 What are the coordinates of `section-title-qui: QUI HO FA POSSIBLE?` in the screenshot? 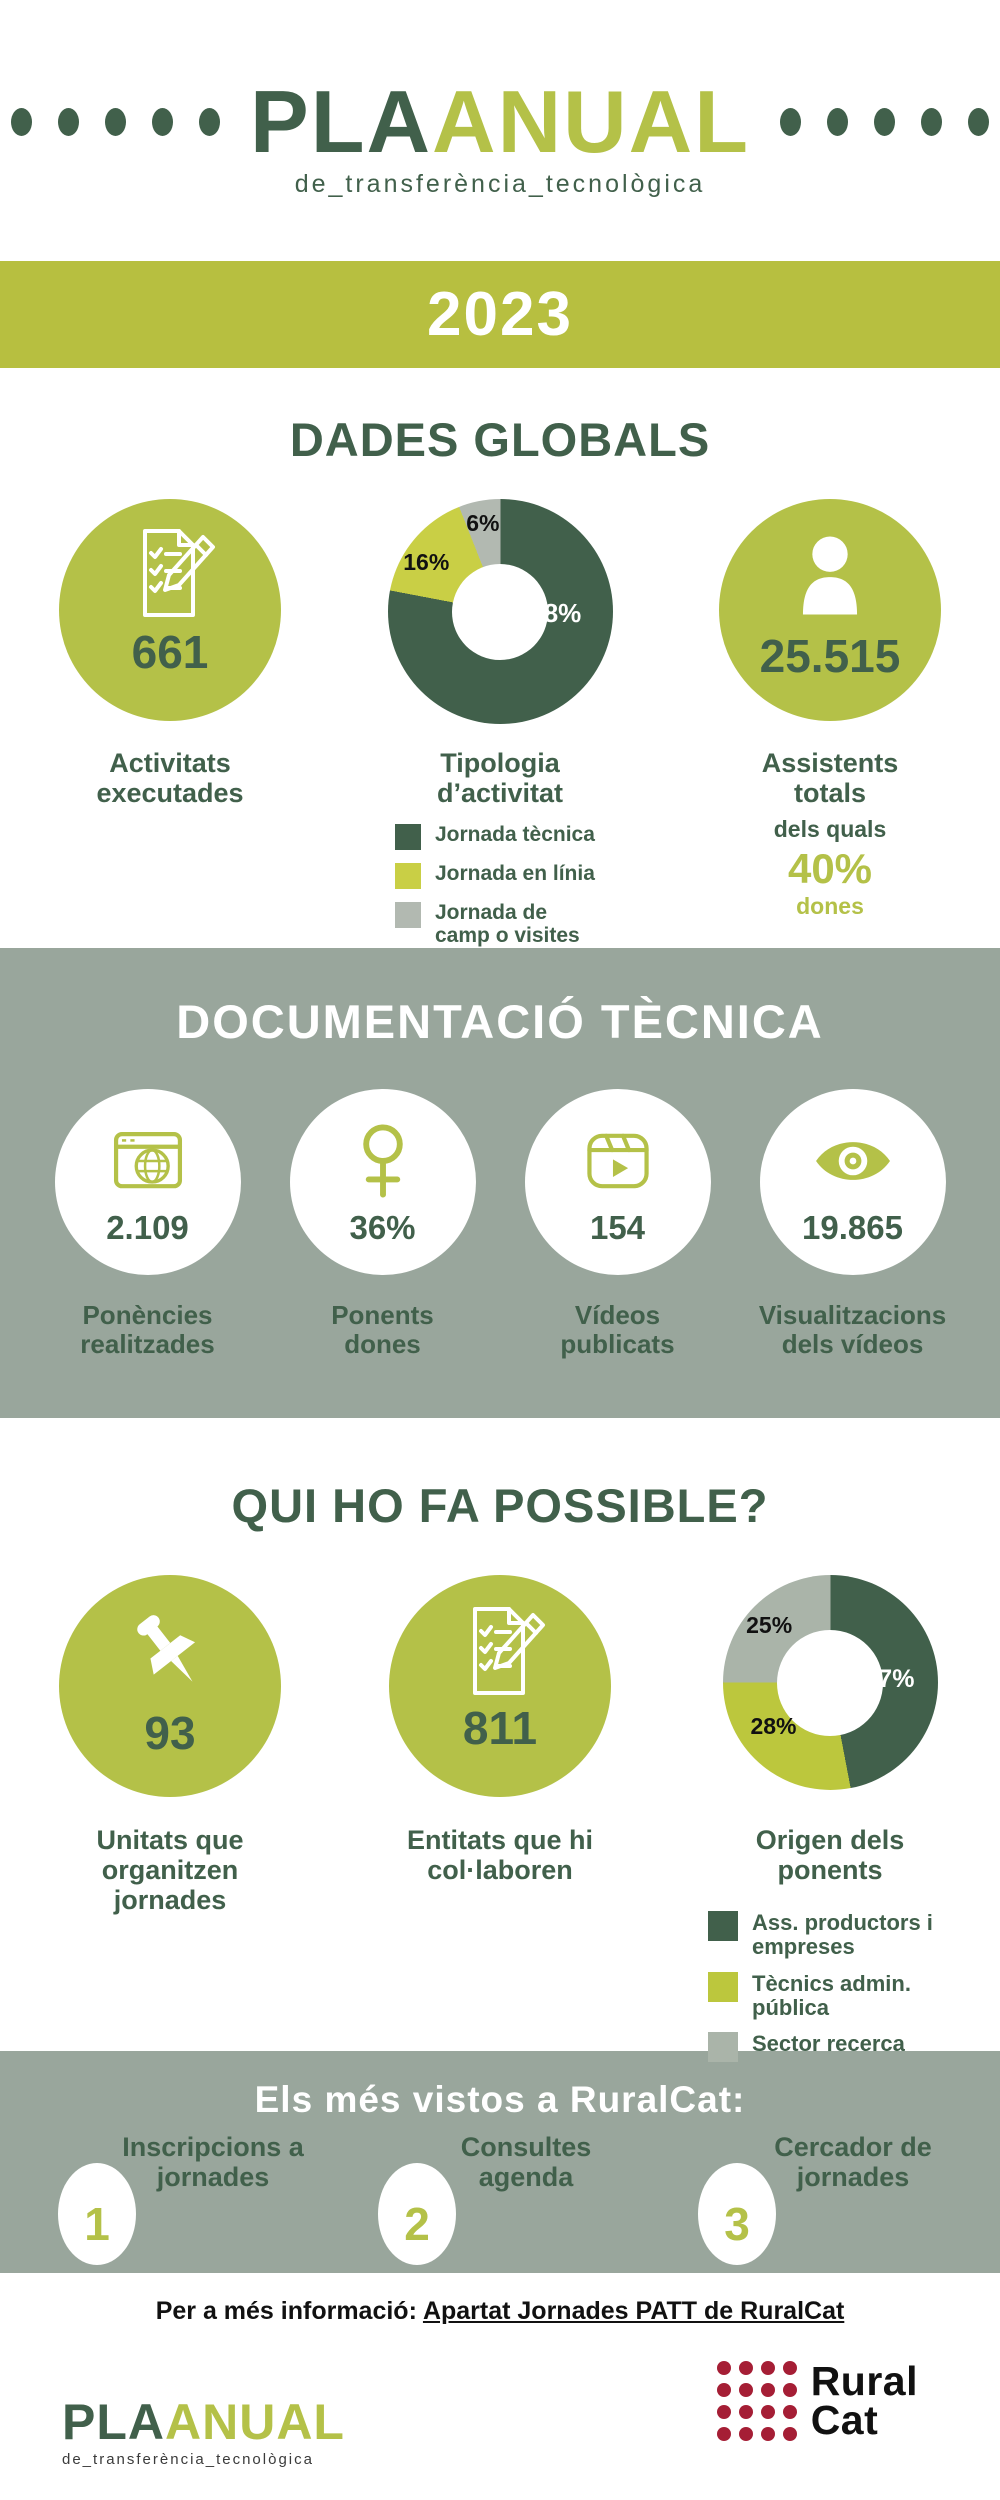 It's located at (500, 1505).